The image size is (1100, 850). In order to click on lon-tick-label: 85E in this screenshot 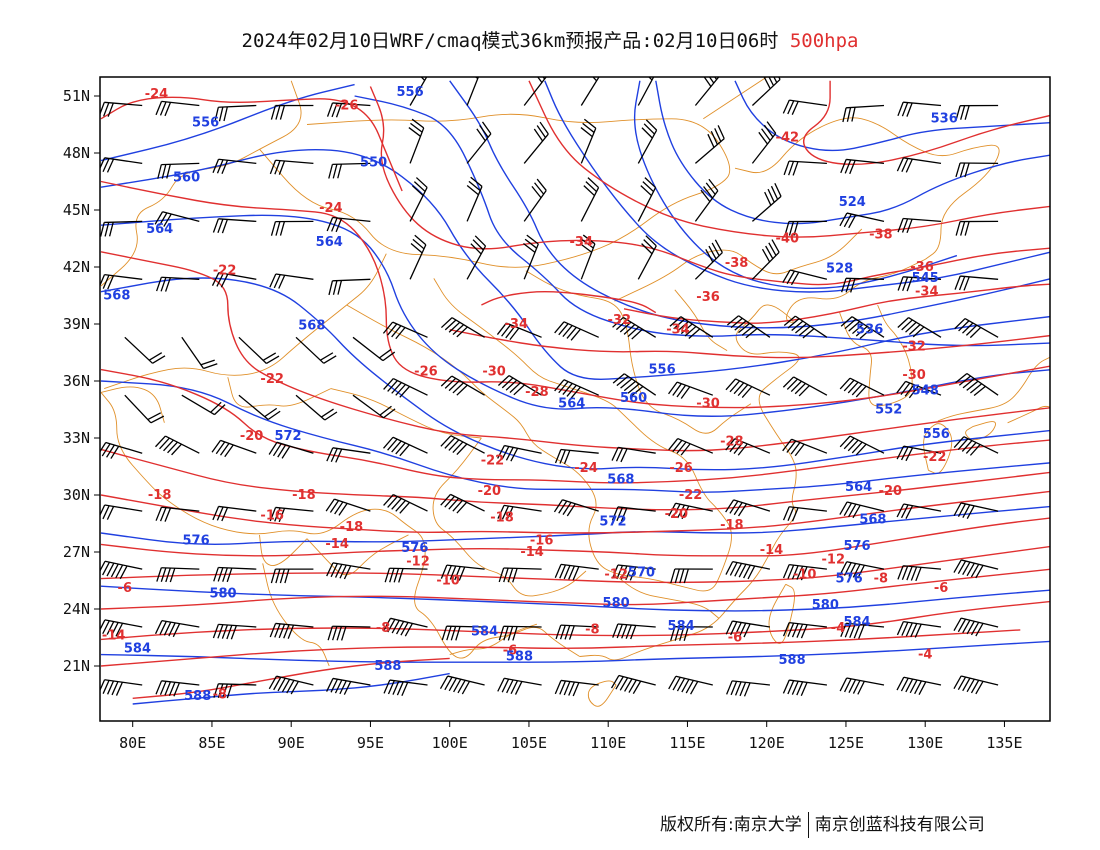, I will do `click(211, 743)`.